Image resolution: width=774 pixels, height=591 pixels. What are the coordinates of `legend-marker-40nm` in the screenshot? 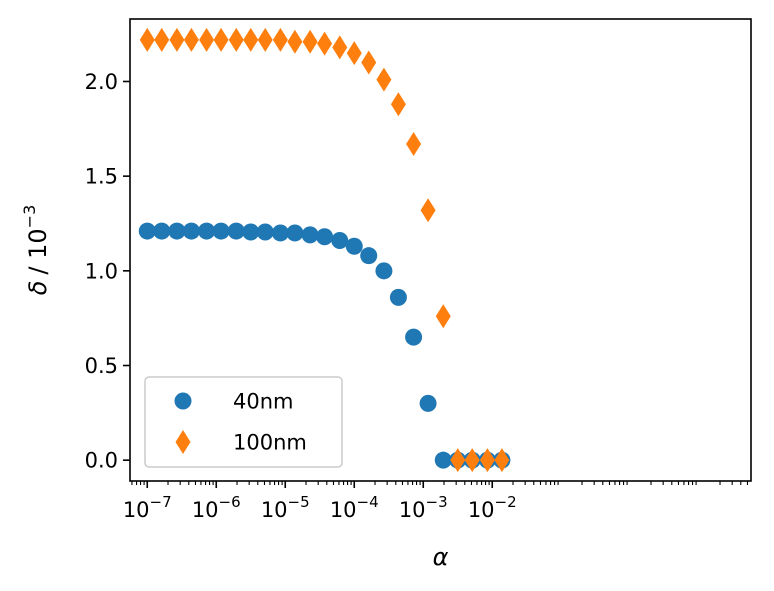 It's located at (183, 401).